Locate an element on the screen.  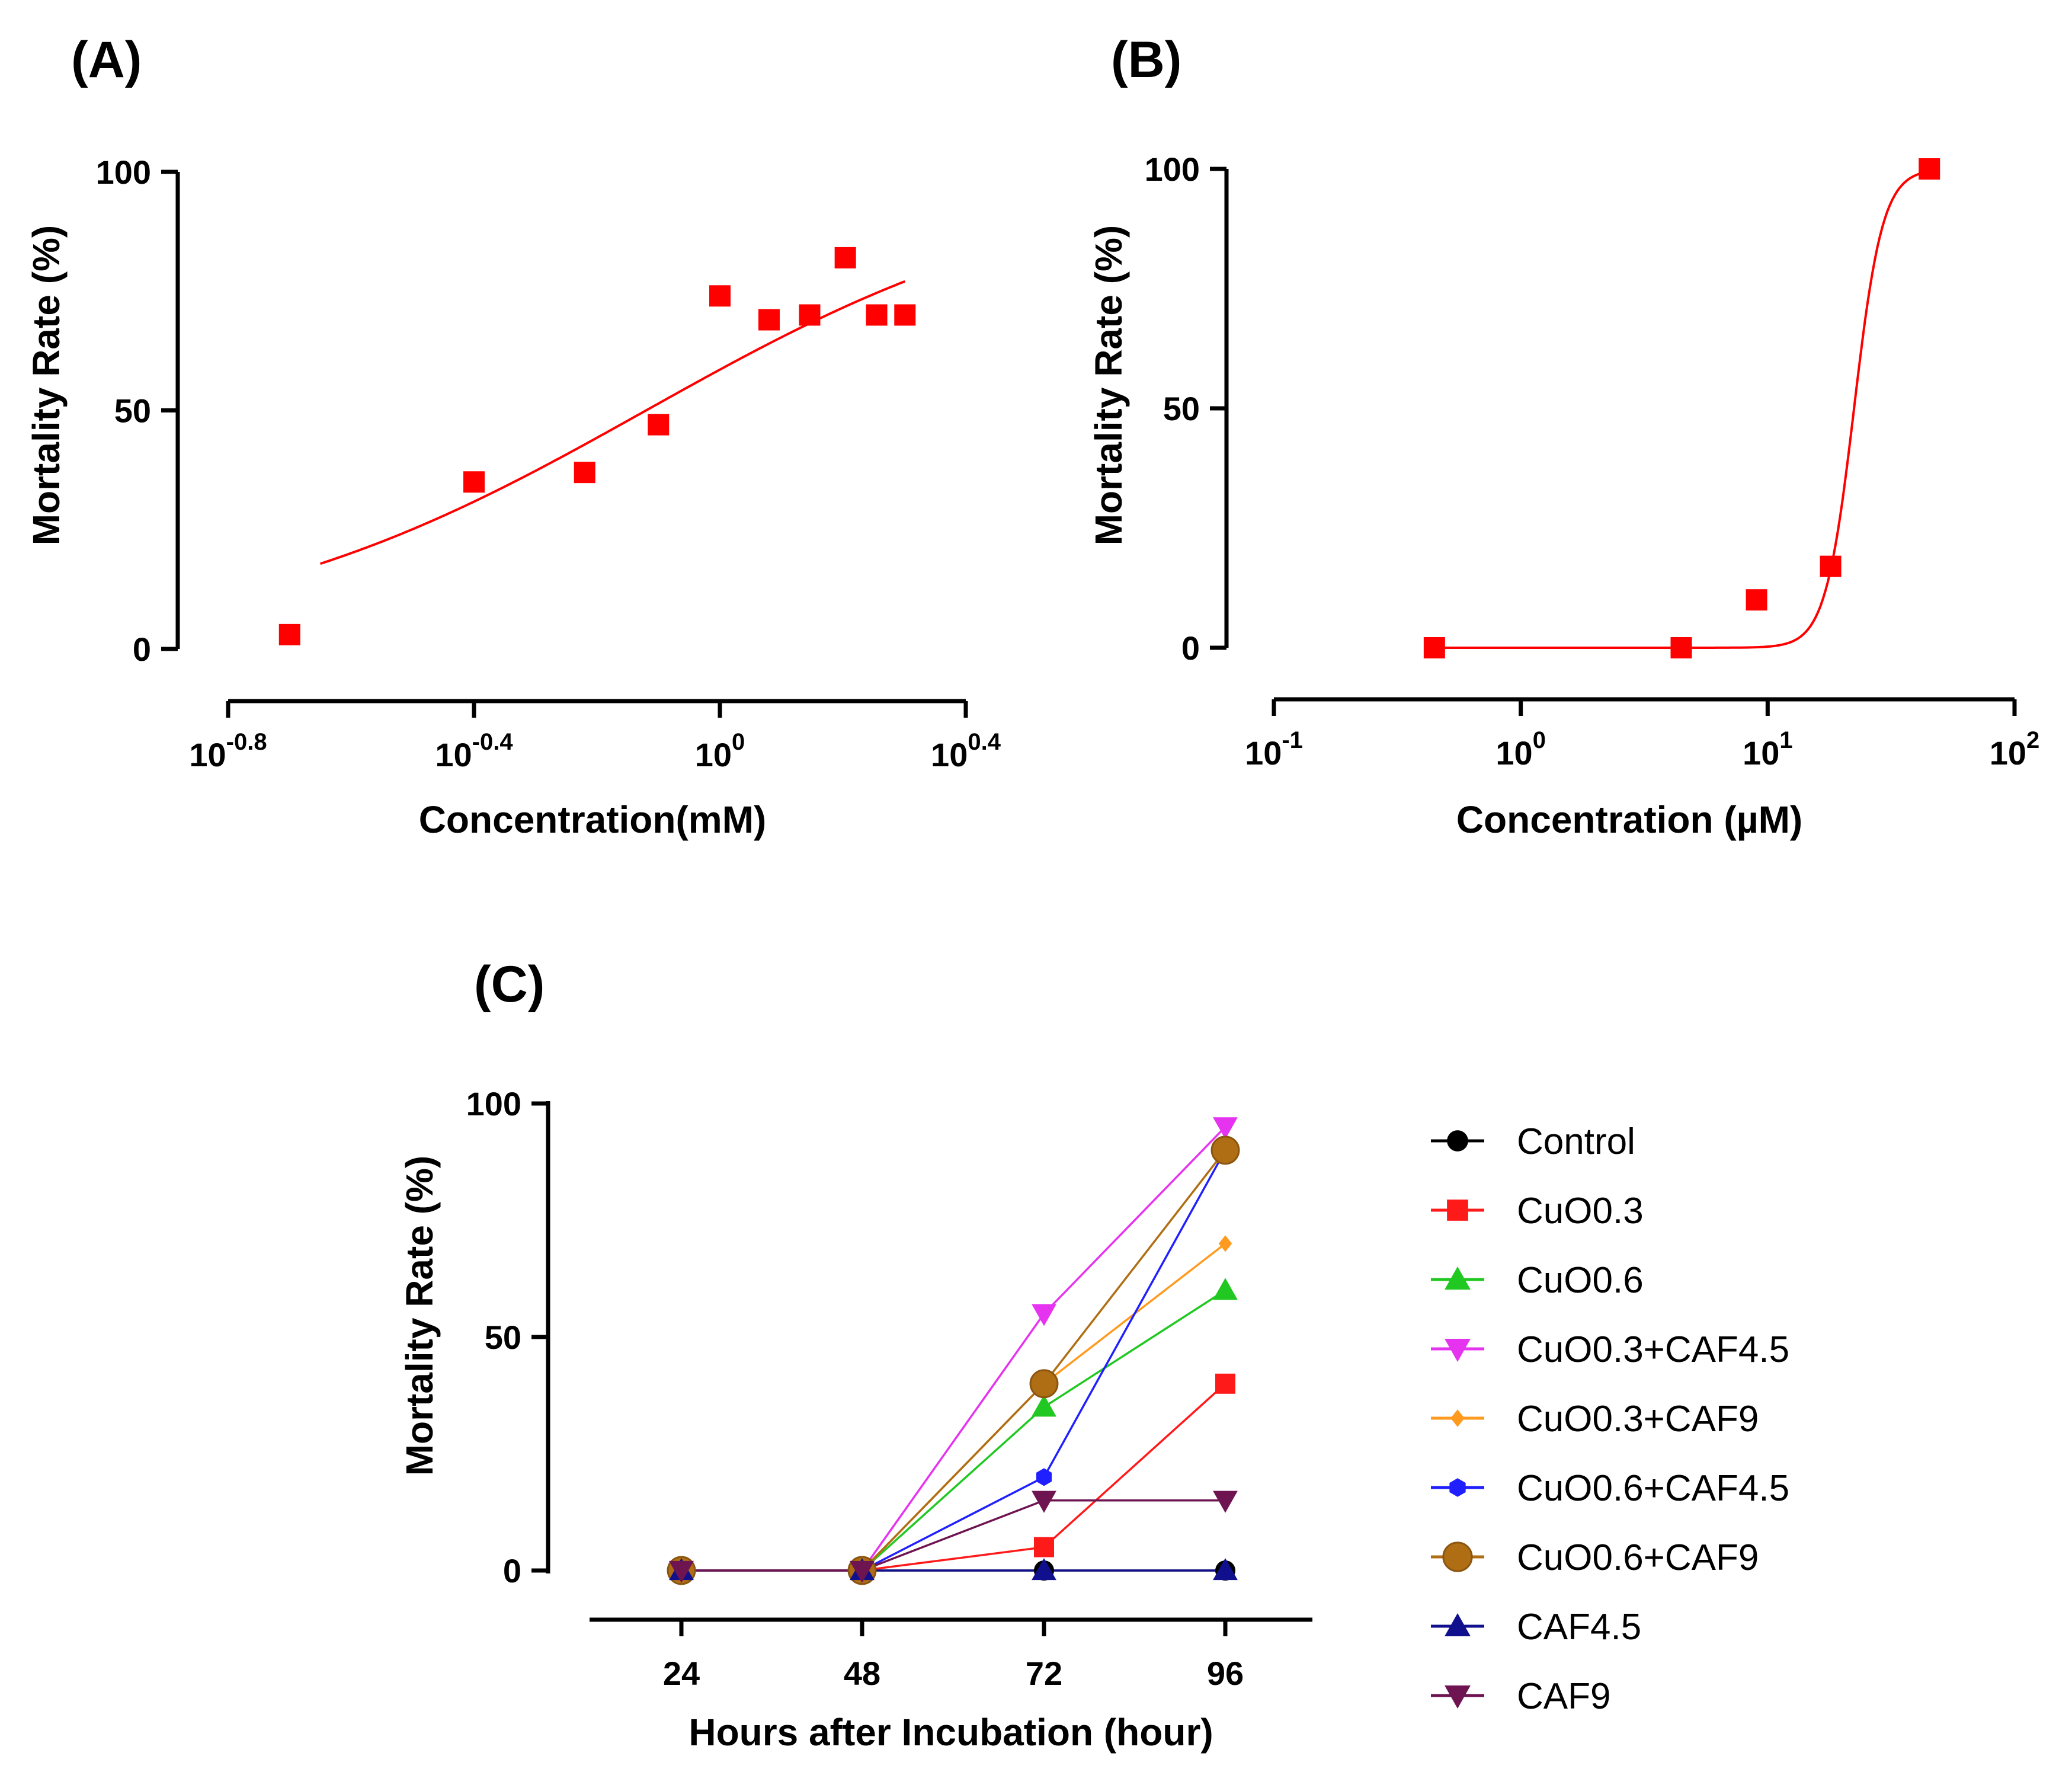
legend-item: CuO0.6 is located at coordinates (1537, 1280).